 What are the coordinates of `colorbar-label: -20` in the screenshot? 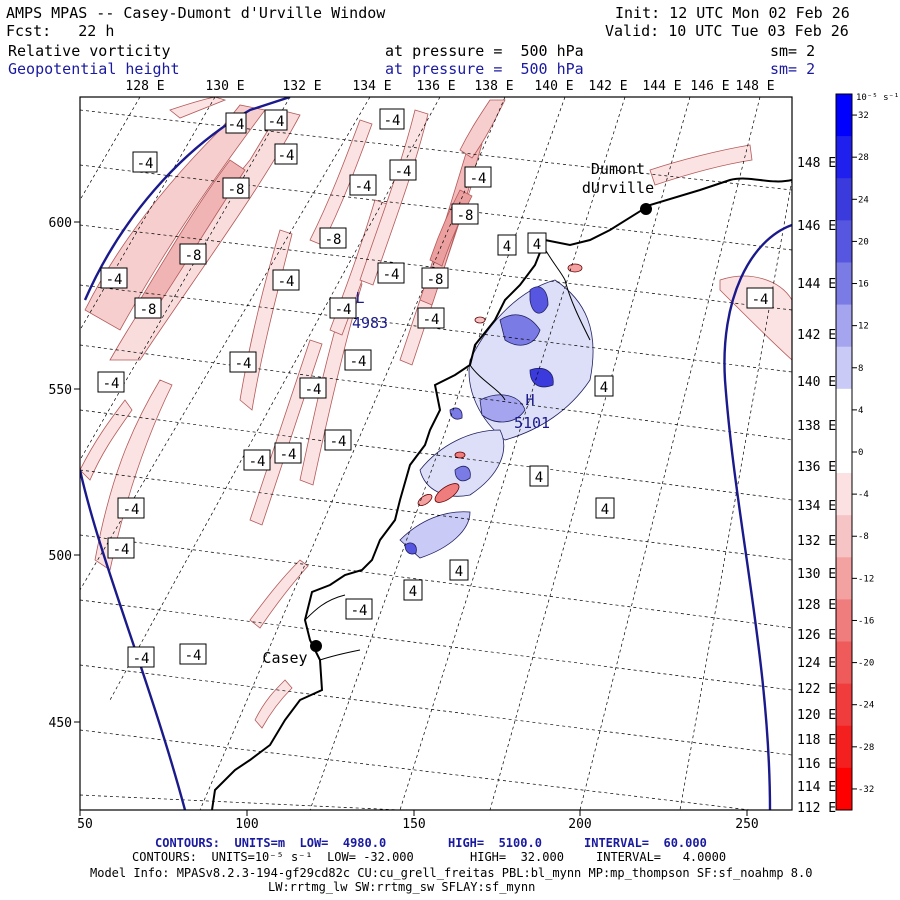 It's located at (866, 664).